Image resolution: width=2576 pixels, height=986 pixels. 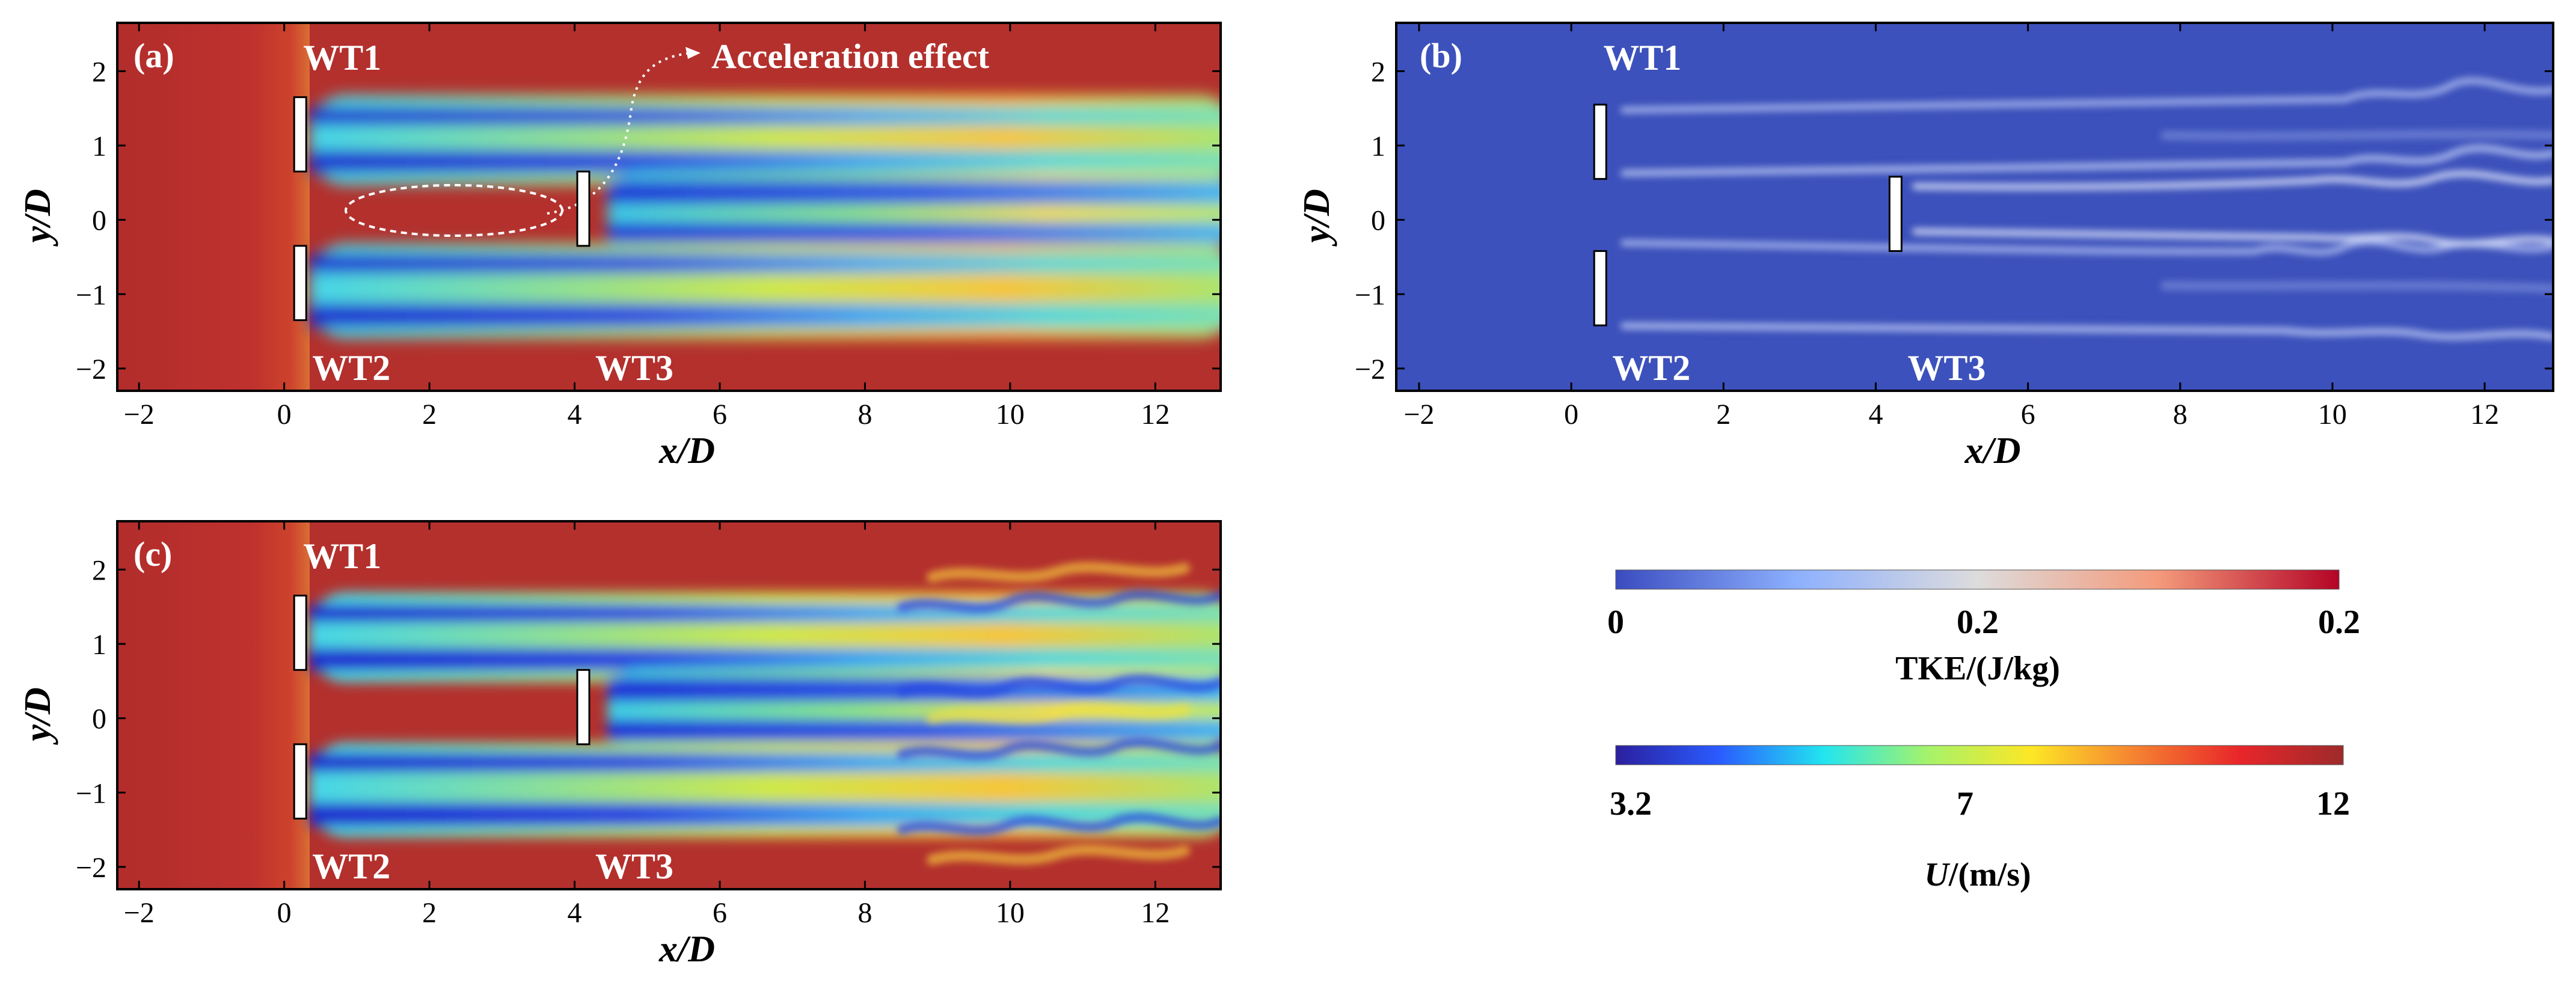 What do you see at coordinates (1977, 668) in the screenshot?
I see `tke-colorbar-title: TKE/(J/kg)` at bounding box center [1977, 668].